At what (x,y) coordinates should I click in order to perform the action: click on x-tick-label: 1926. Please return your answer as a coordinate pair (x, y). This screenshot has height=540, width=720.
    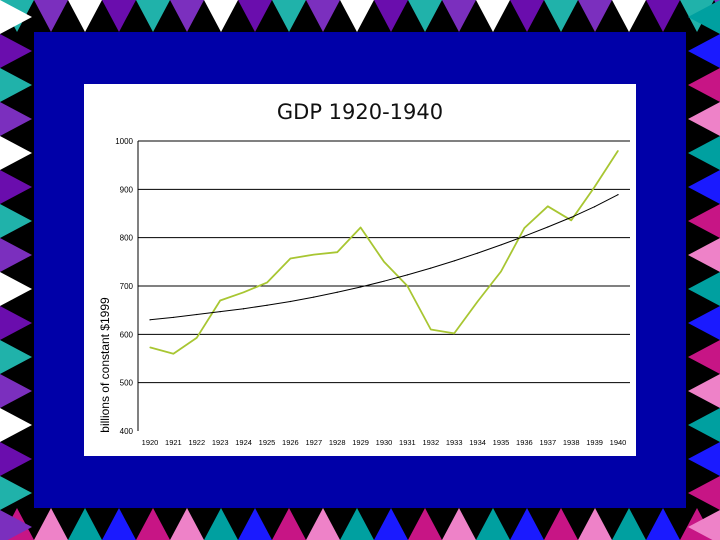
    Looking at the image, I should click on (290, 442).